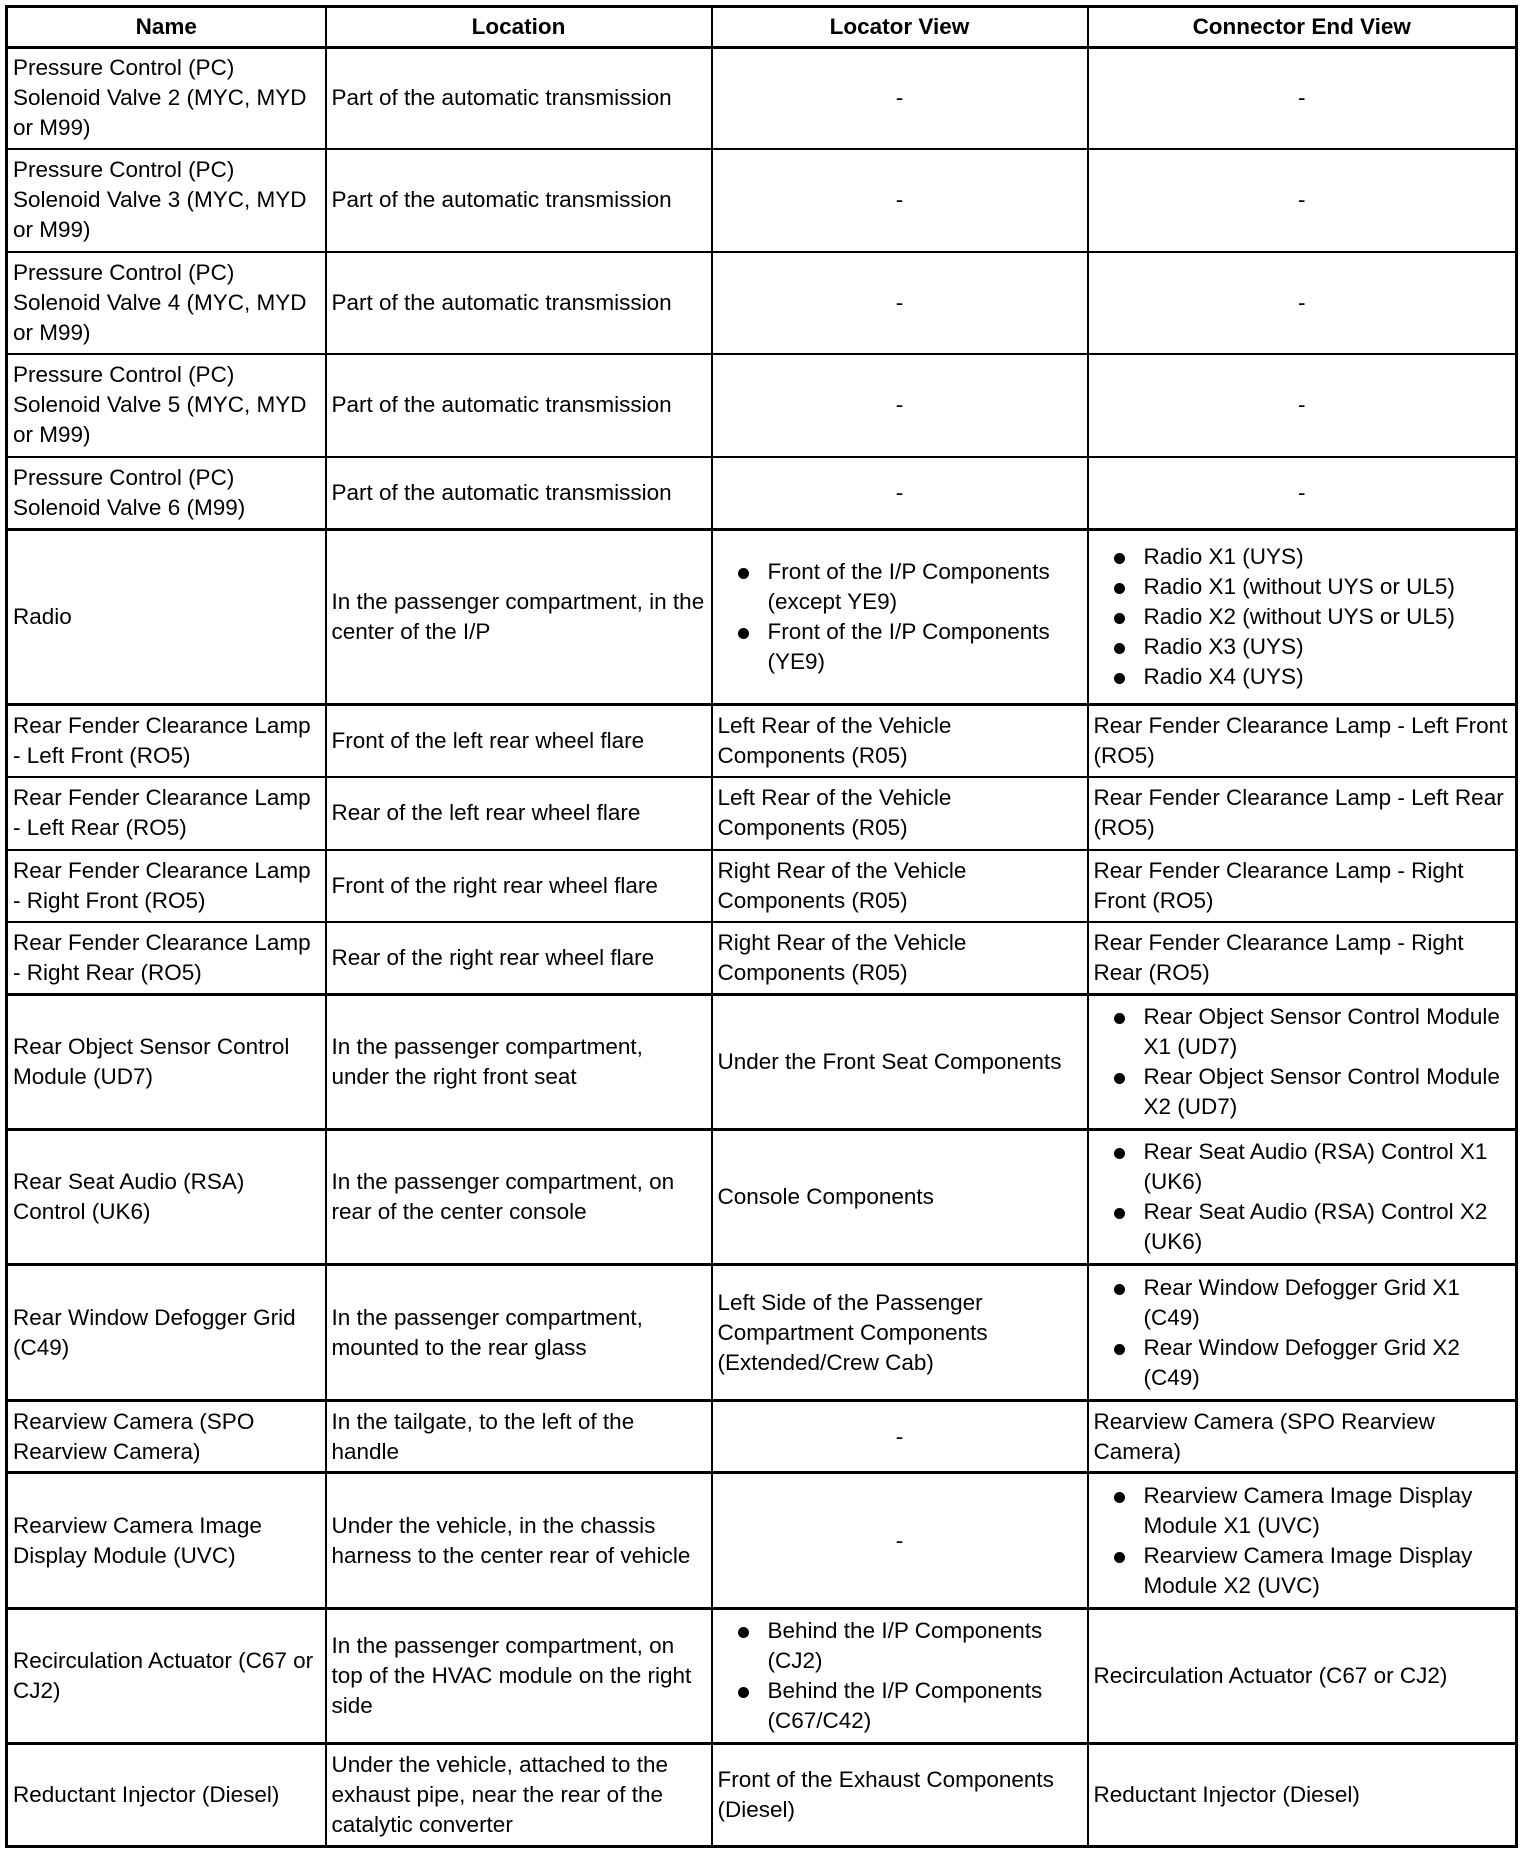  What do you see at coordinates (899, 1062) in the screenshot?
I see `cell-locator: Under the Front Seat Components` at bounding box center [899, 1062].